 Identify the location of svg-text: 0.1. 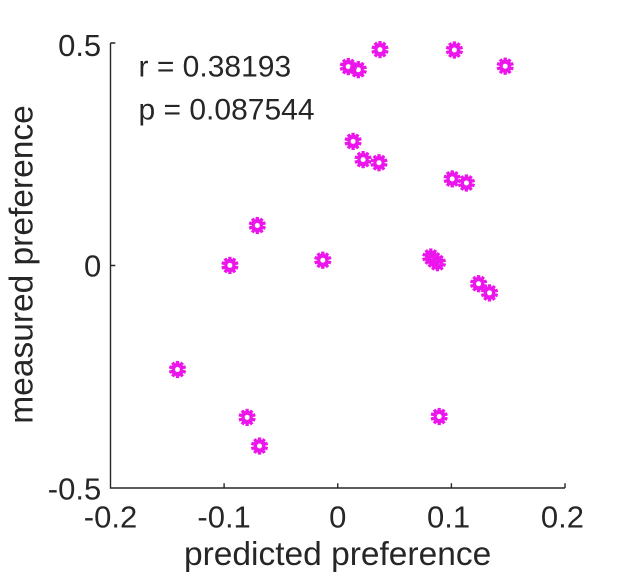
(448, 517).